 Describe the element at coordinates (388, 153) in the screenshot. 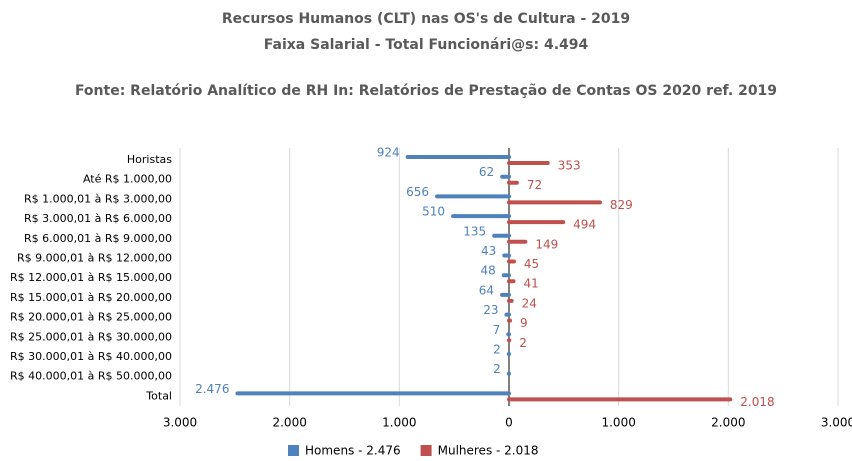

I see `value-label: 924` at that location.